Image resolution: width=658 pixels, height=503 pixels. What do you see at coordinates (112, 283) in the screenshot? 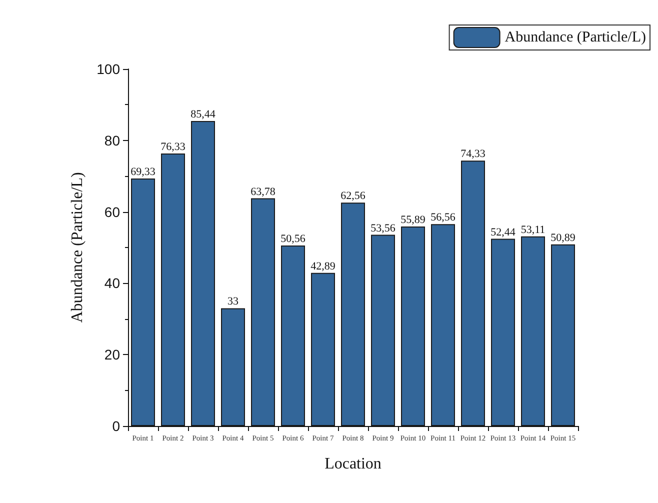
I see `y-tick-label: 40` at bounding box center [112, 283].